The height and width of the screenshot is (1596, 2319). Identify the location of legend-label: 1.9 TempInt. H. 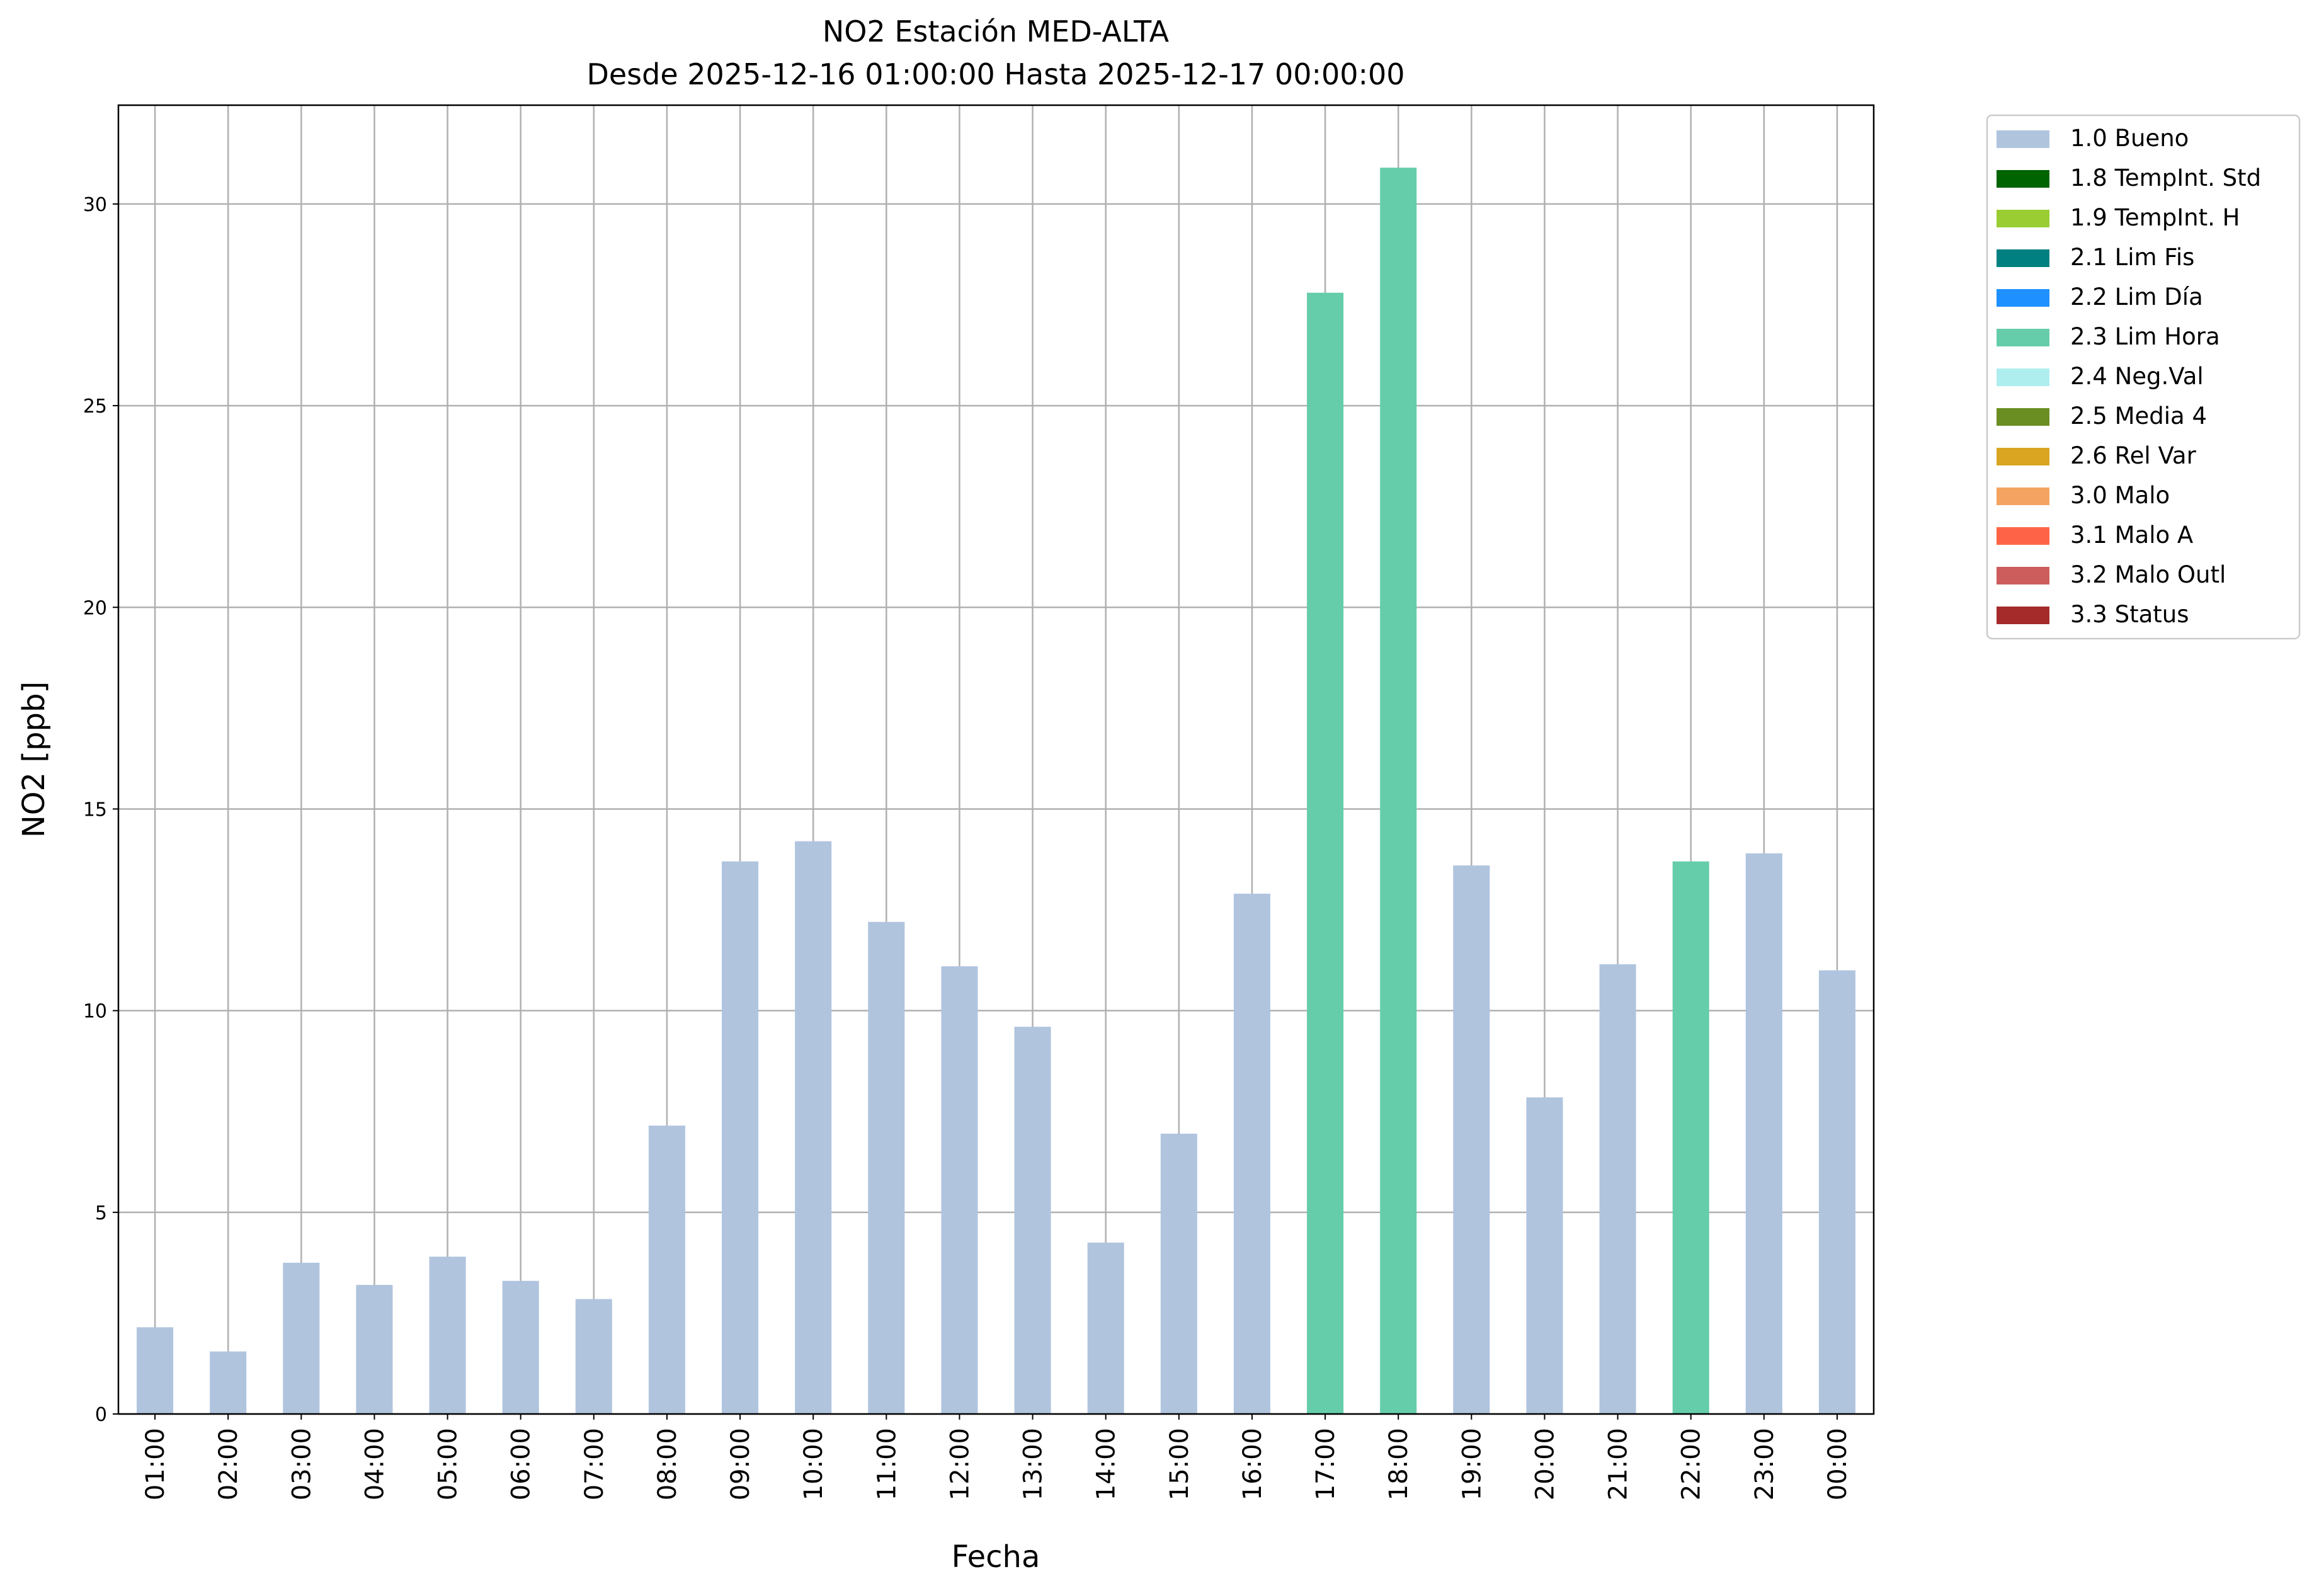
(2155, 217).